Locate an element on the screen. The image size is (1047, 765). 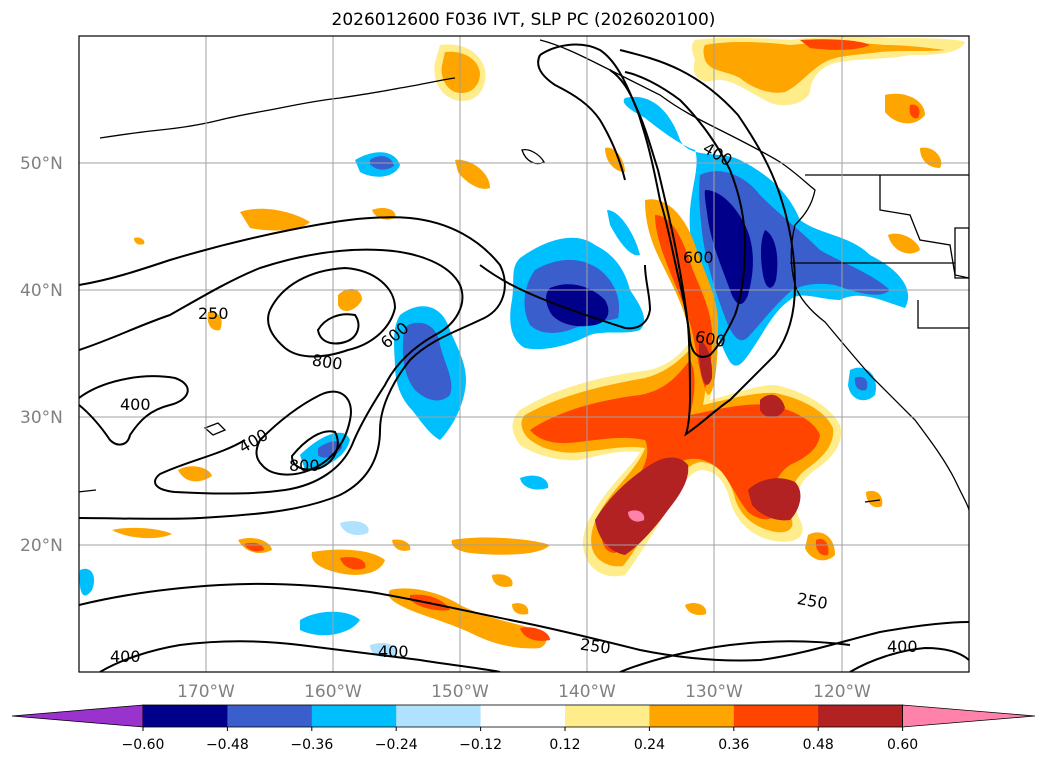
contour-label: 600 is located at coordinates (698, 257).